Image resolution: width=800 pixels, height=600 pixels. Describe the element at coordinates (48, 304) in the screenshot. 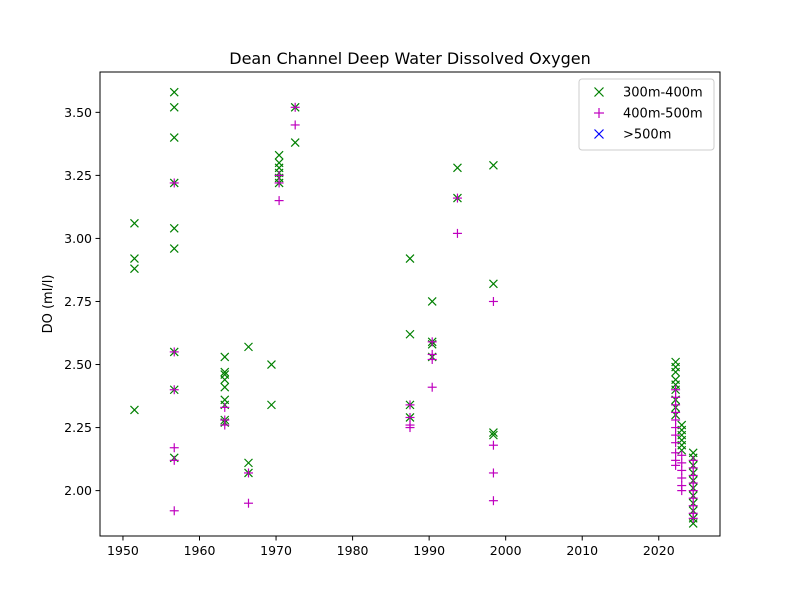

I see `y-axis-label: DO (ml/l)` at that location.